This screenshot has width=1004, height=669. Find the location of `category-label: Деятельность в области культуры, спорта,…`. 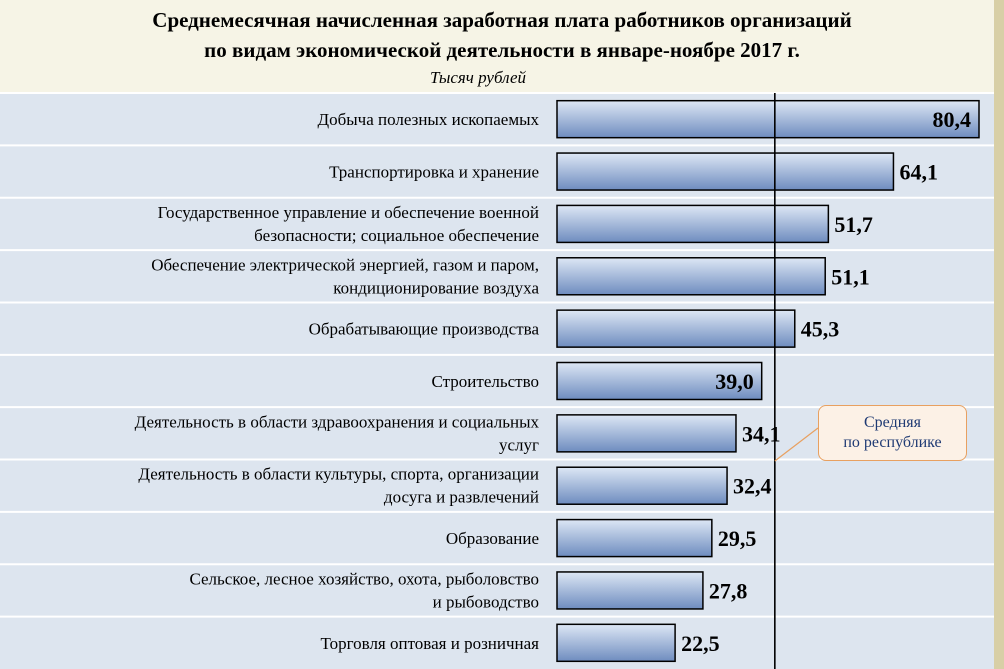

category-label: Деятельность в области культуры, спорта,… is located at coordinates (338, 486).